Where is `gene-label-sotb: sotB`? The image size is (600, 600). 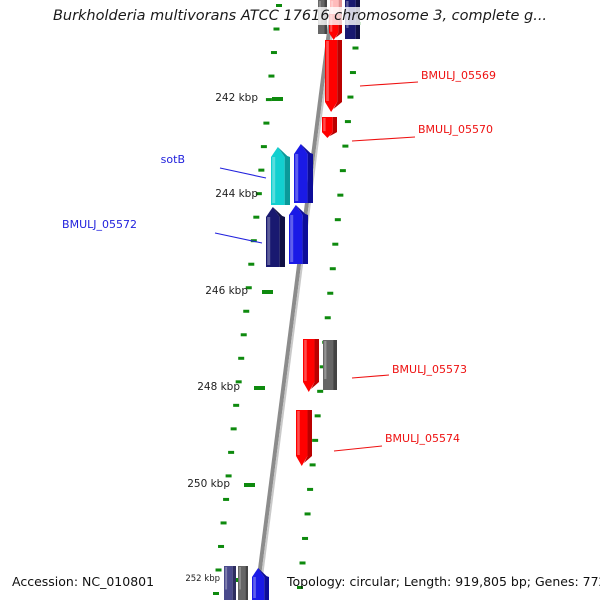
gene-label-sotb: sotB is located at coordinates (172, 159).